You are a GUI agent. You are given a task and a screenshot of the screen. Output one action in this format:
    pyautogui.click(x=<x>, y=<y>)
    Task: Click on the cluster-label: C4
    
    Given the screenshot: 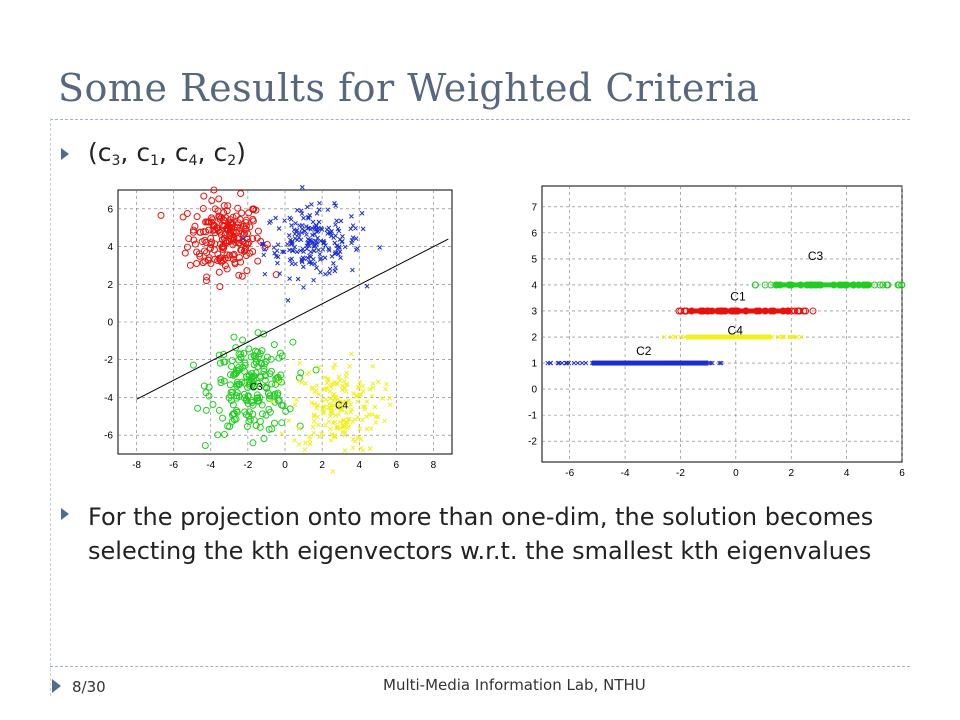 What is the action you would take?
    pyautogui.click(x=341, y=406)
    